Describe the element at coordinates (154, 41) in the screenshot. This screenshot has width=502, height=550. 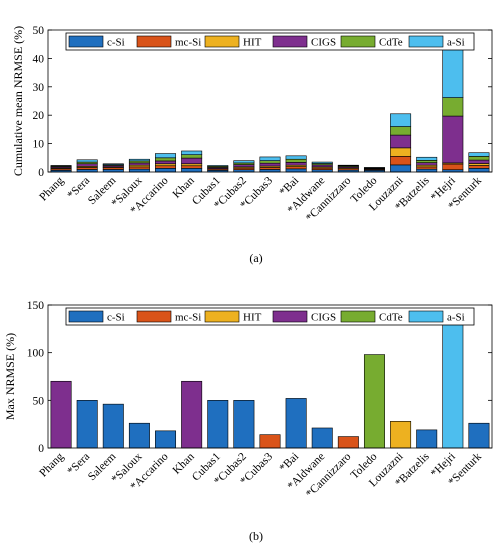
I see `legend-swatch-mc-si` at that location.